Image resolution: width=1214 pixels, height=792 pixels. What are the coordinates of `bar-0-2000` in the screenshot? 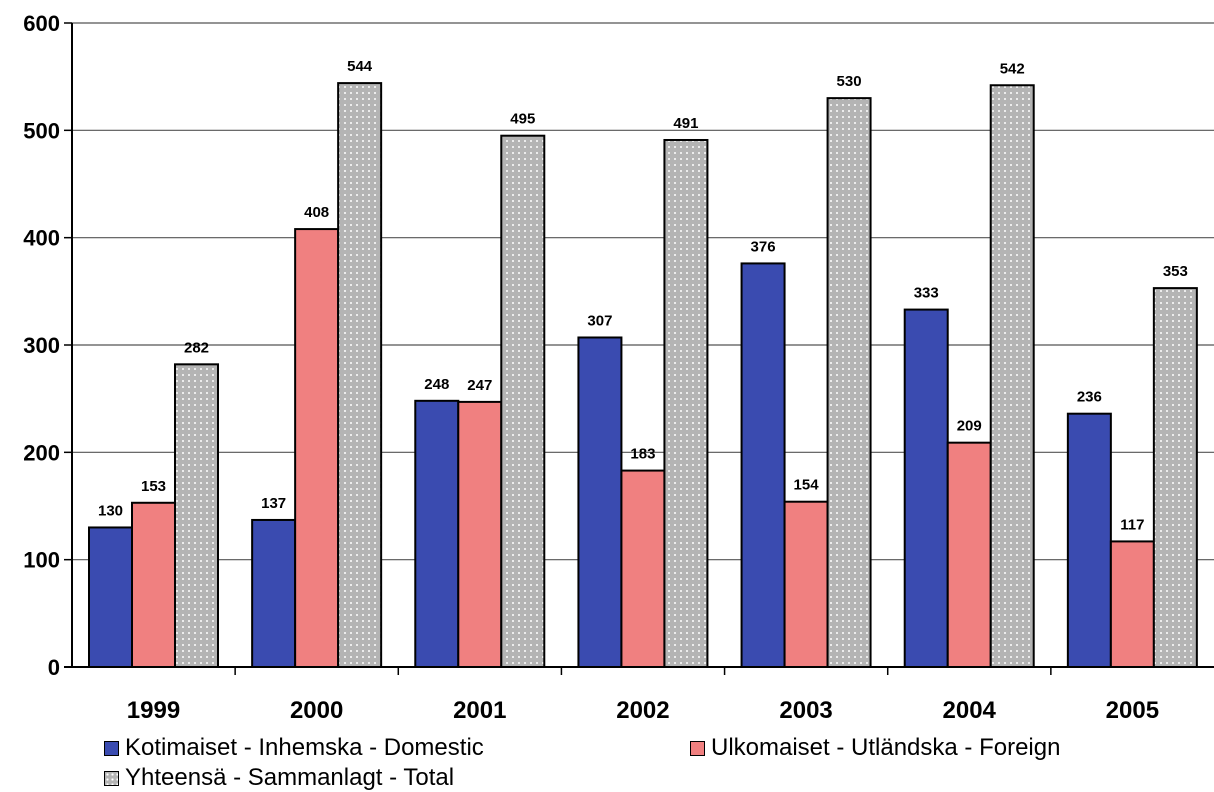 It's located at (274, 593).